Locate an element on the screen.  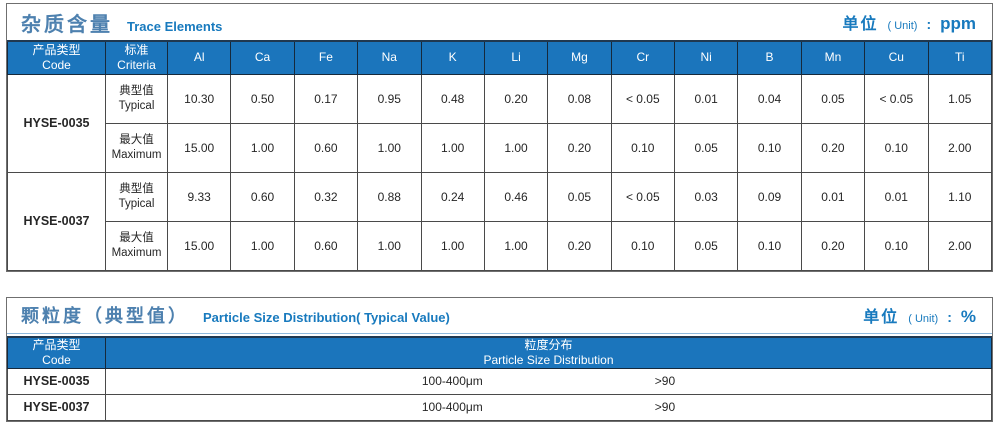
column-header-element: B is located at coordinates (769, 57).